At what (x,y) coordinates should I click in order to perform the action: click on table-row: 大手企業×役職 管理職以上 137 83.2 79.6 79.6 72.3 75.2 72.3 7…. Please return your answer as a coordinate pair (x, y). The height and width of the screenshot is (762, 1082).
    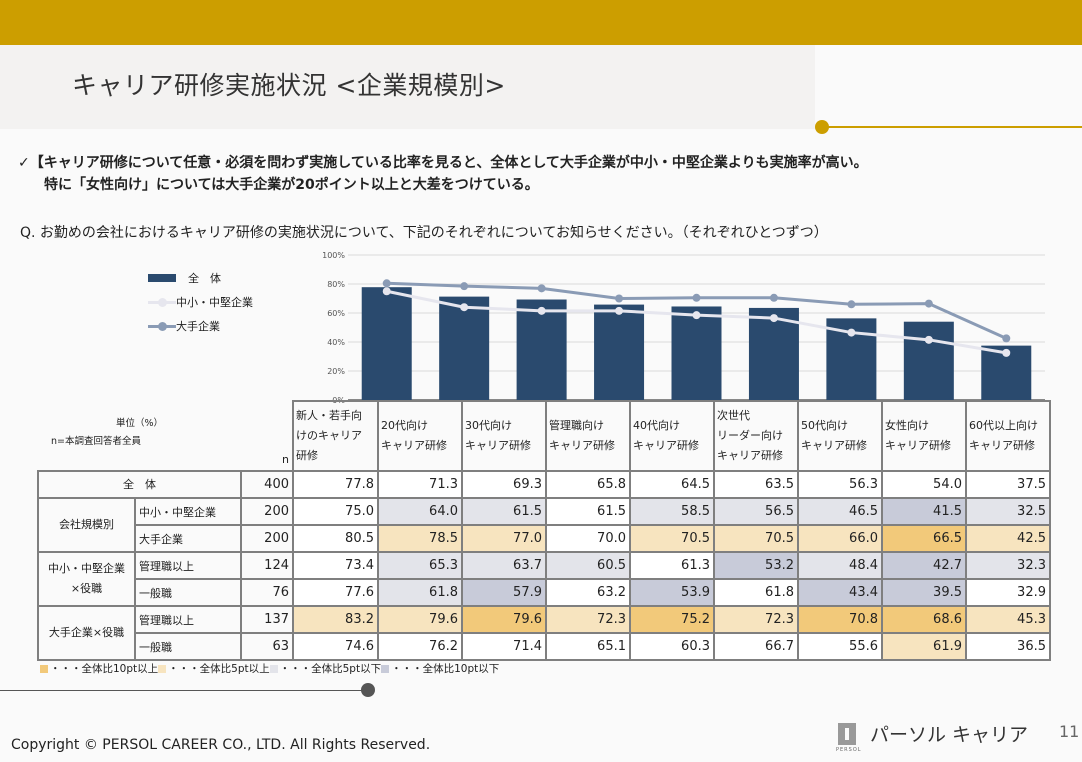
    Looking at the image, I should click on (544, 633).